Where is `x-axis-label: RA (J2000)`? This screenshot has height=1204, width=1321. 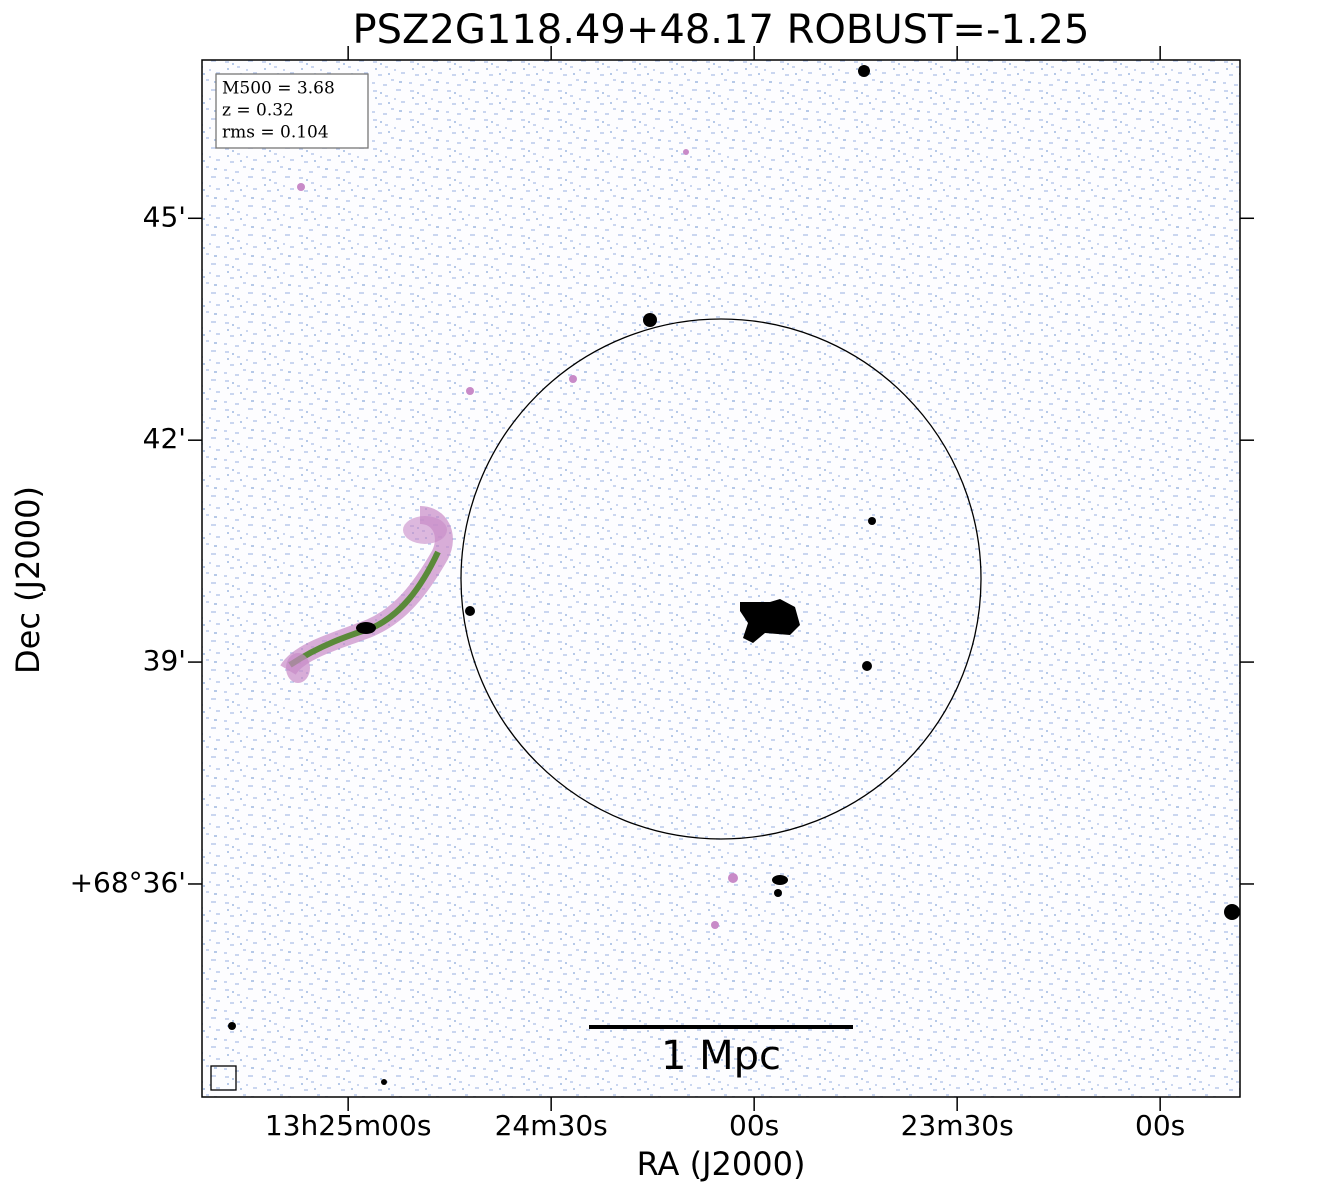 x-axis-label: RA (J2000) is located at coordinates (721, 1164).